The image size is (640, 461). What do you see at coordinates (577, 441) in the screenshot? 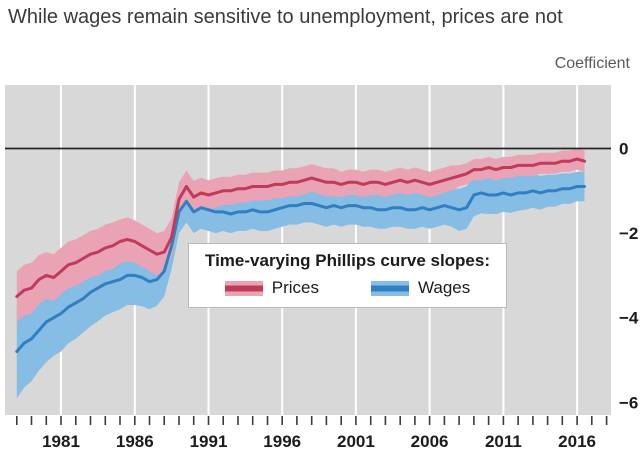
I see `x-tick-label: 2016` at bounding box center [577, 441].